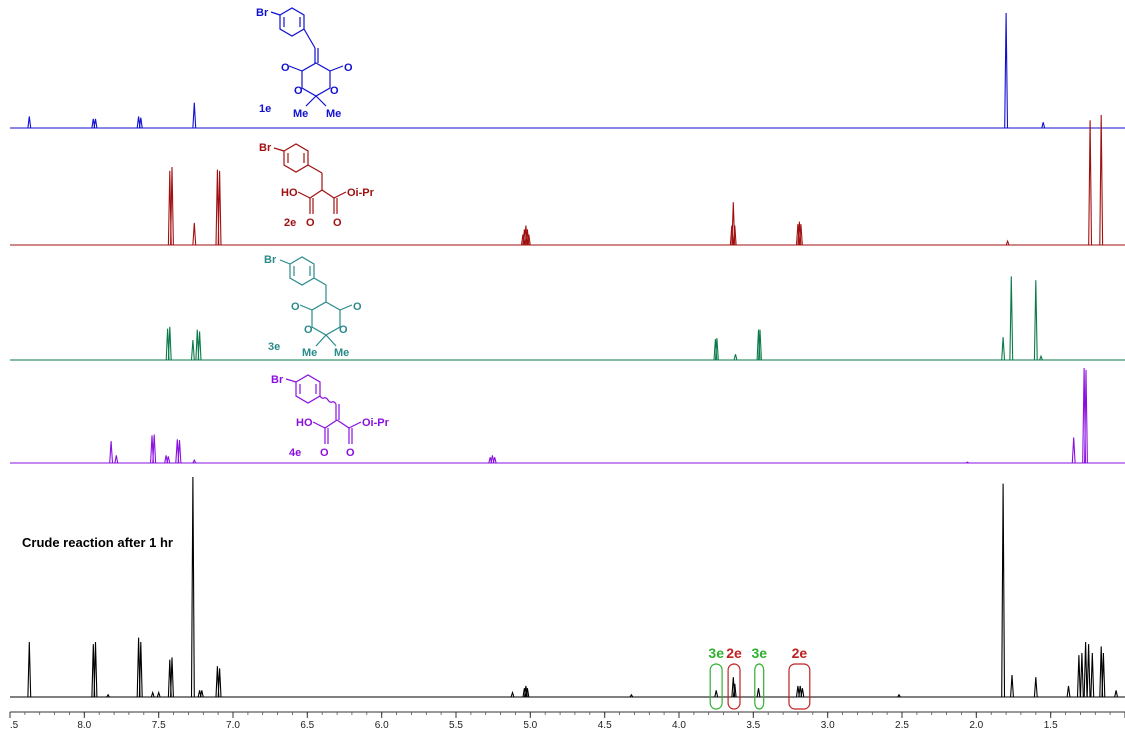  Describe the element at coordinates (760, 653) in the screenshot. I see `annotation-label-3e-2: 3e` at that location.